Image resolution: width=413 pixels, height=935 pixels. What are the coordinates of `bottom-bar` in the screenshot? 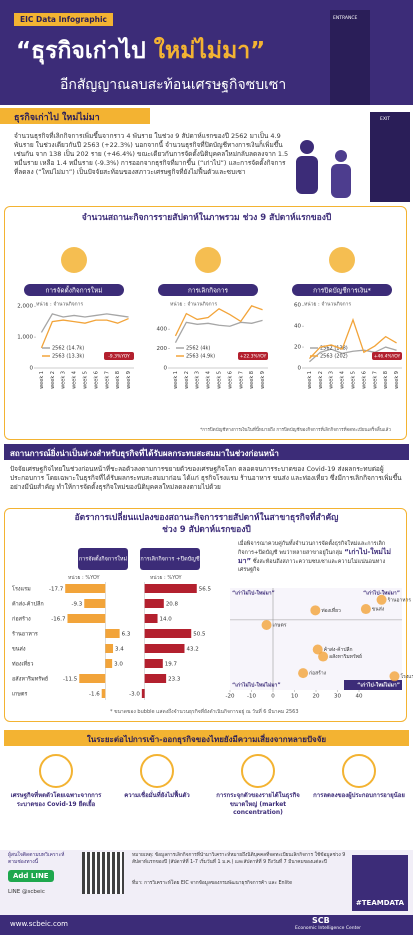 It's located at (206, 925).